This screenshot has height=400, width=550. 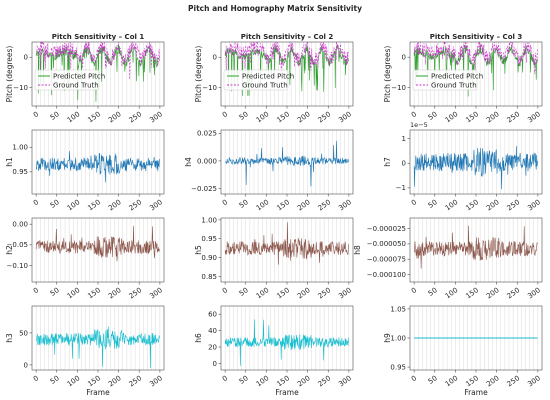 What do you see at coordinates (286, 163) in the screenshot?
I see `series-line-h4` at bounding box center [286, 163].